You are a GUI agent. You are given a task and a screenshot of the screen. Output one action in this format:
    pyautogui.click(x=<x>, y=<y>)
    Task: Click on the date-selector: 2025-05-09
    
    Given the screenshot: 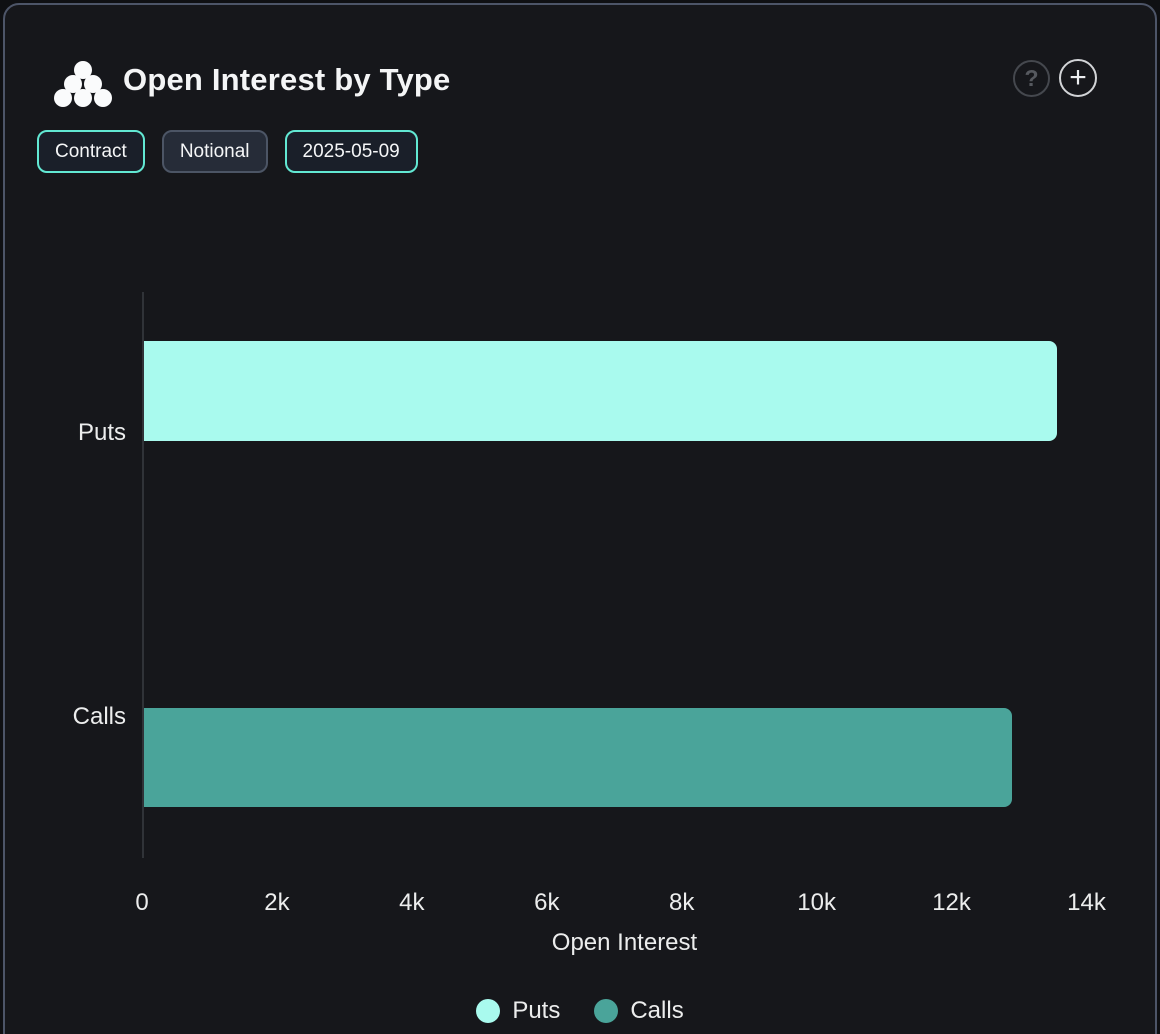 What is the action you would take?
    pyautogui.click(x=351, y=151)
    